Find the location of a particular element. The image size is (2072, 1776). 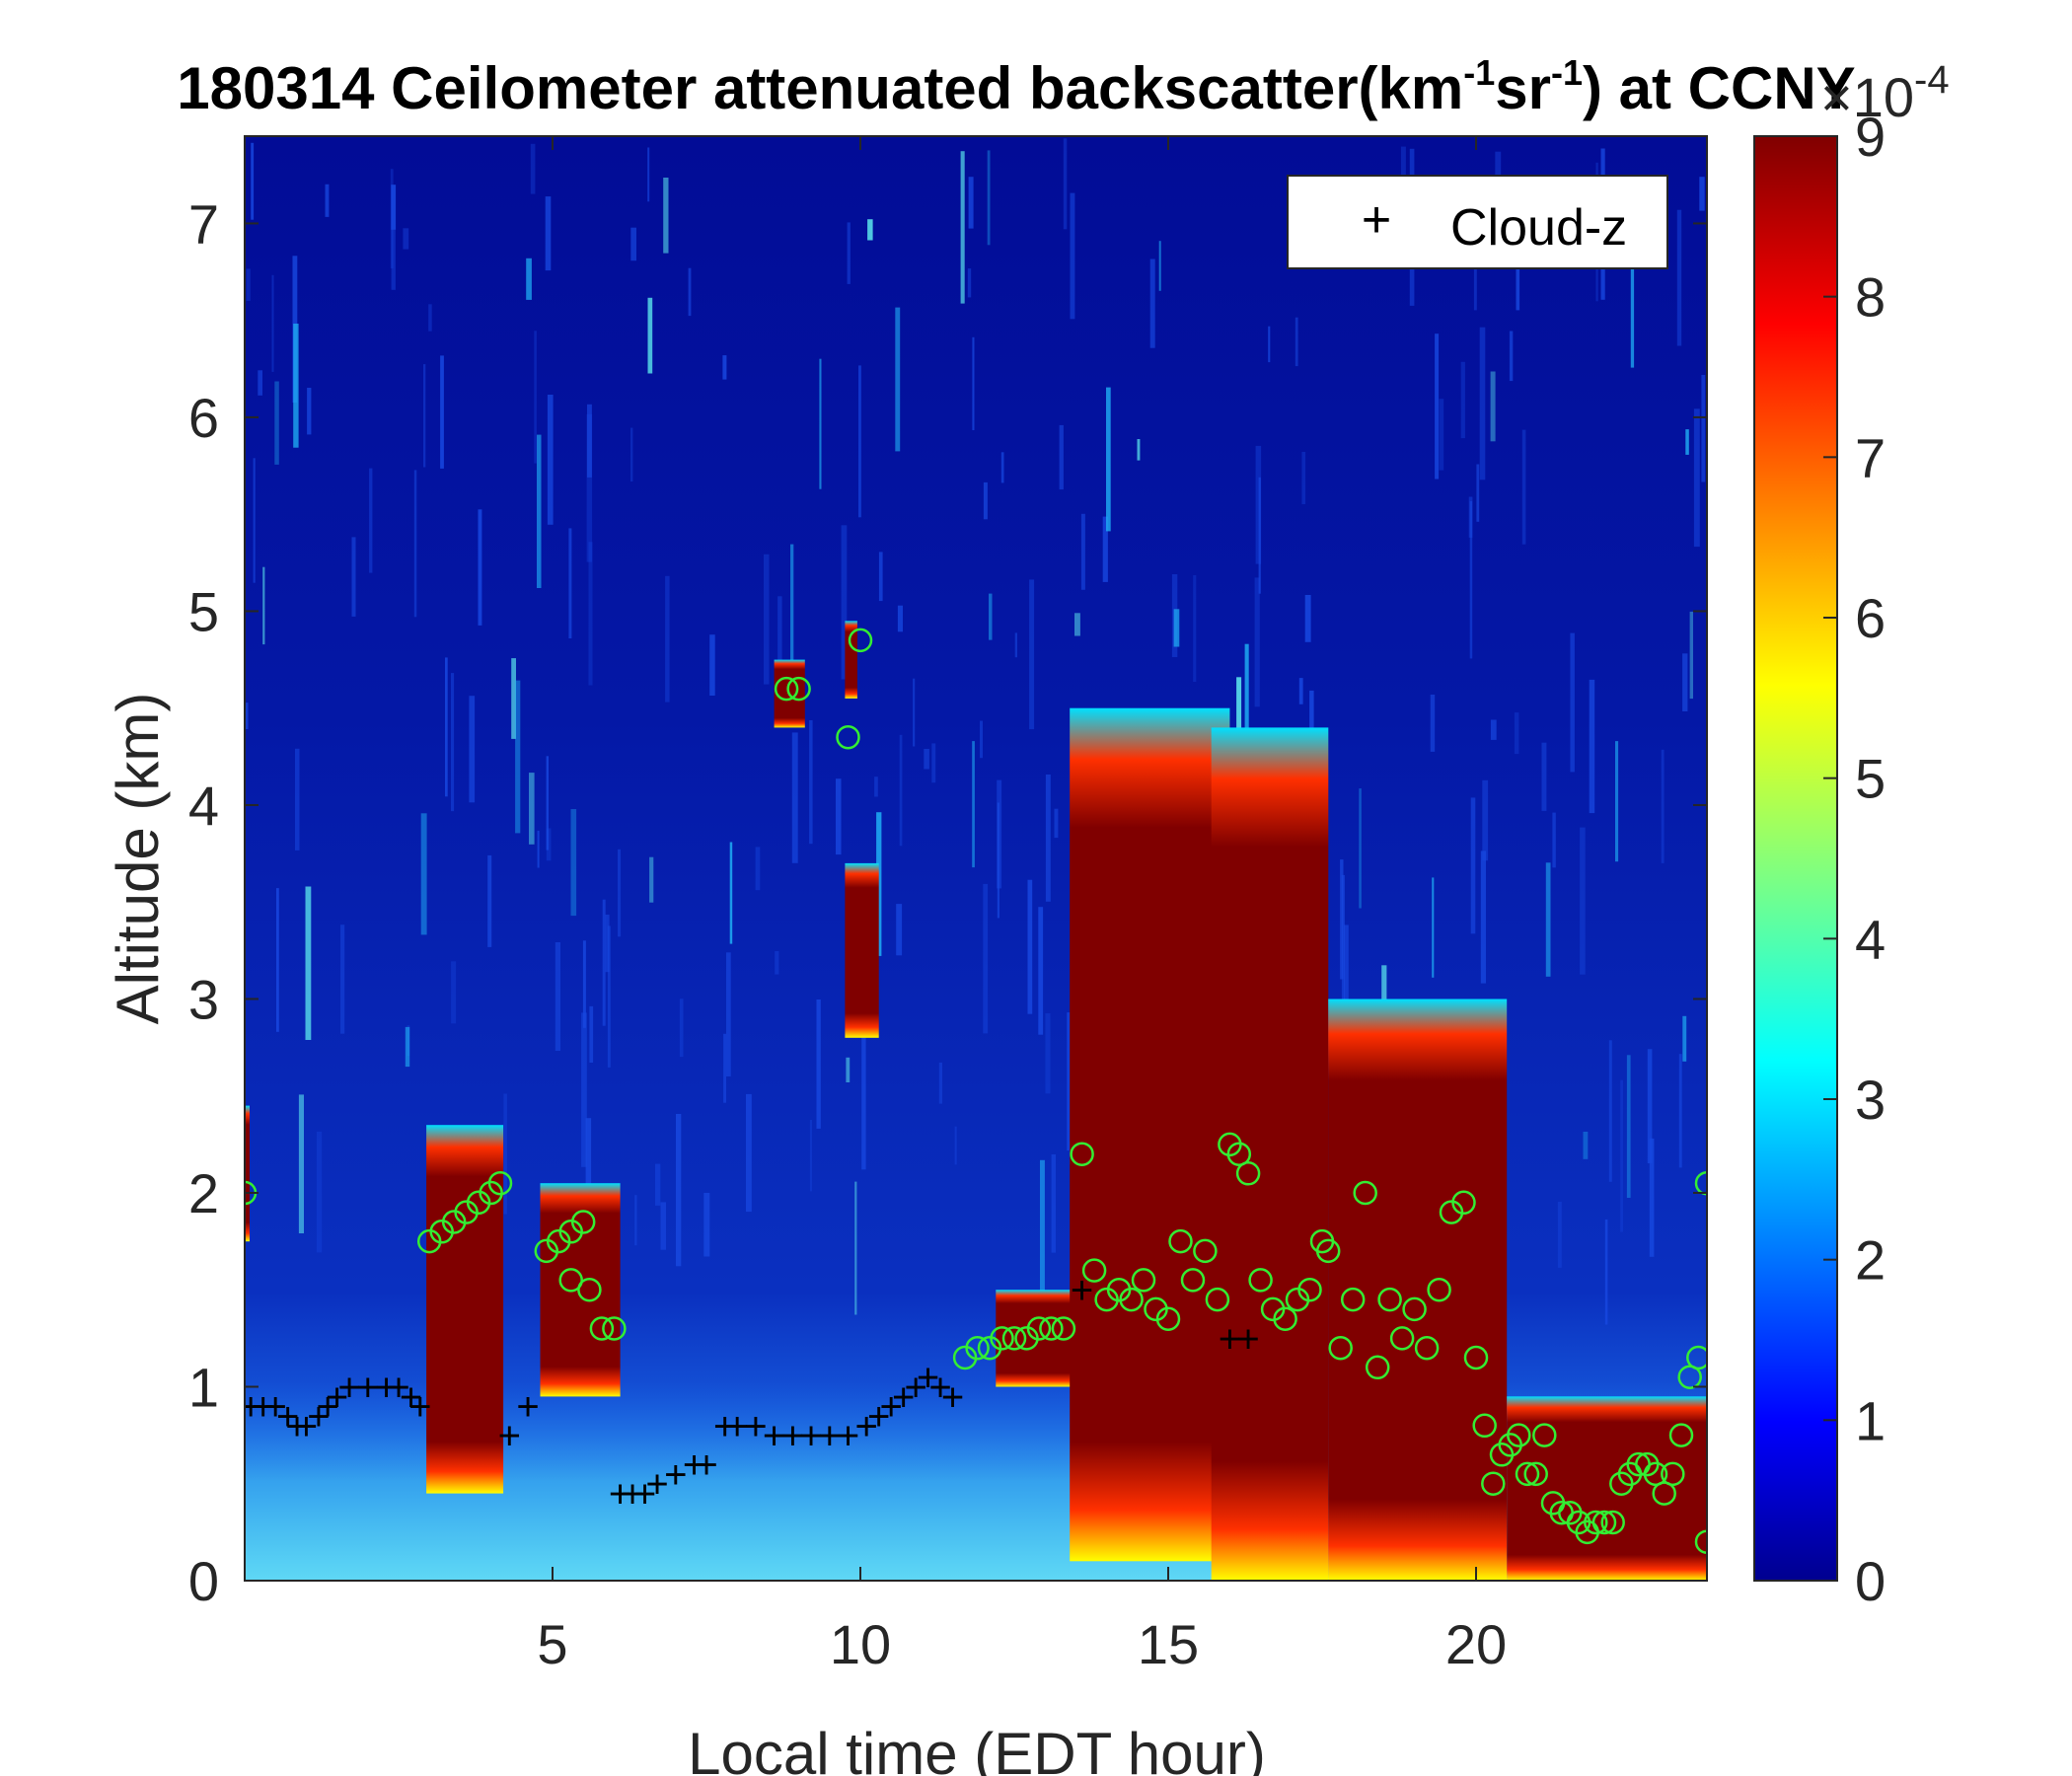

y-tick-label: 6 is located at coordinates (204, 418).